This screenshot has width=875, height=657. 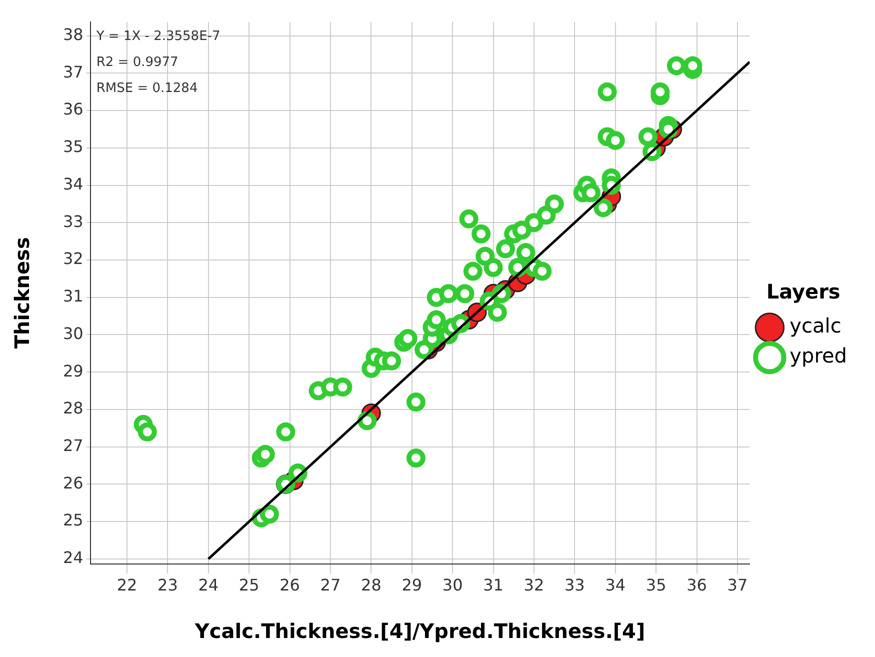 I want to click on x-tick-label: 34, so click(x=615, y=585).